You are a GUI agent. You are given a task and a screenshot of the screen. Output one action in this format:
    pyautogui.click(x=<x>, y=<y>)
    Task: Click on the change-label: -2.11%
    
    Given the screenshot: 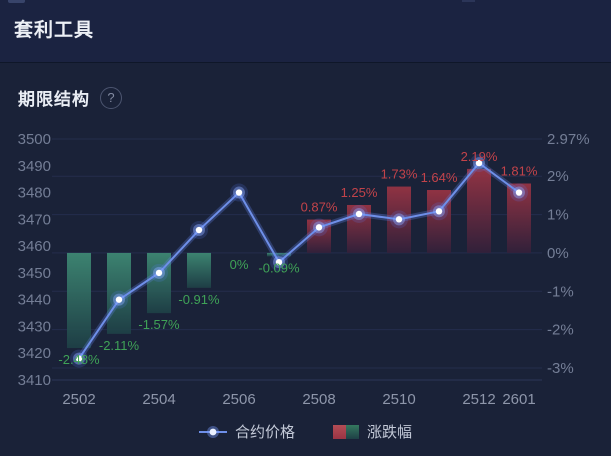 What is the action you would take?
    pyautogui.click(x=119, y=345)
    